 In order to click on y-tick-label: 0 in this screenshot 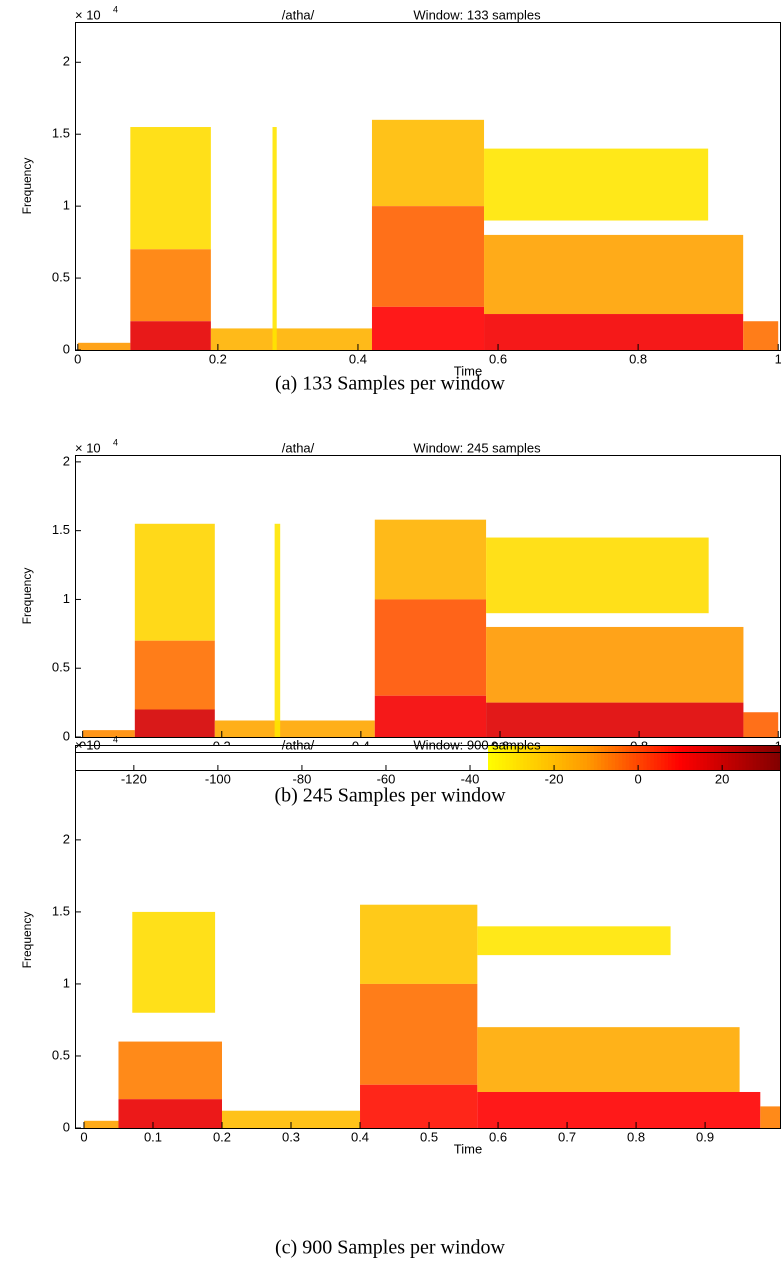, I will do `click(66, 1126)`.